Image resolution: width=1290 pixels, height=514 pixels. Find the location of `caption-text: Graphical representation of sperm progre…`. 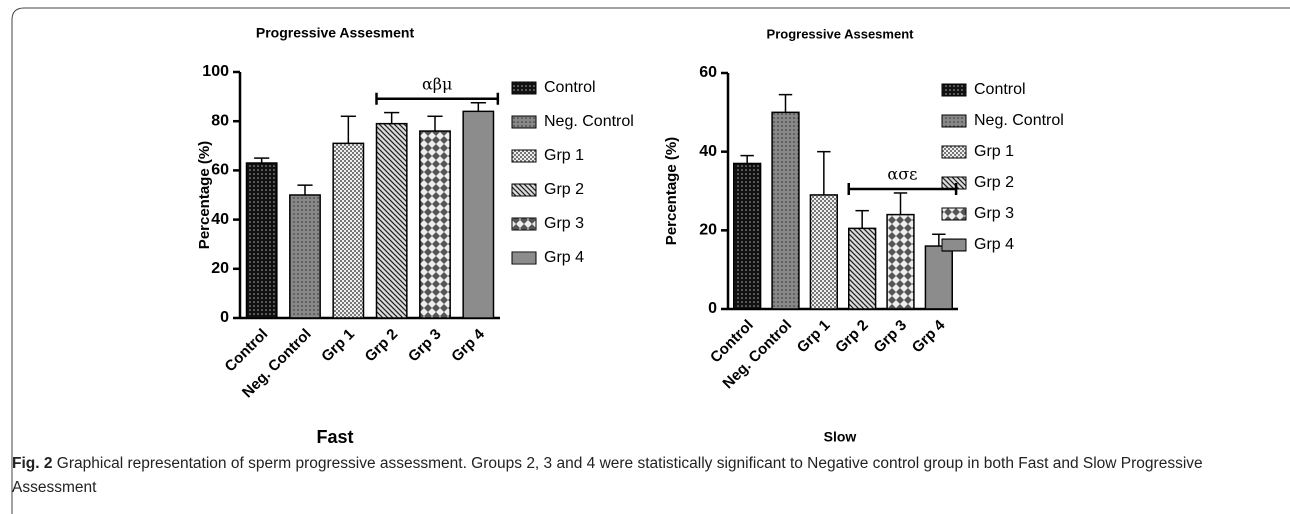

caption-text: Graphical representation of sperm progre… is located at coordinates (607, 475).